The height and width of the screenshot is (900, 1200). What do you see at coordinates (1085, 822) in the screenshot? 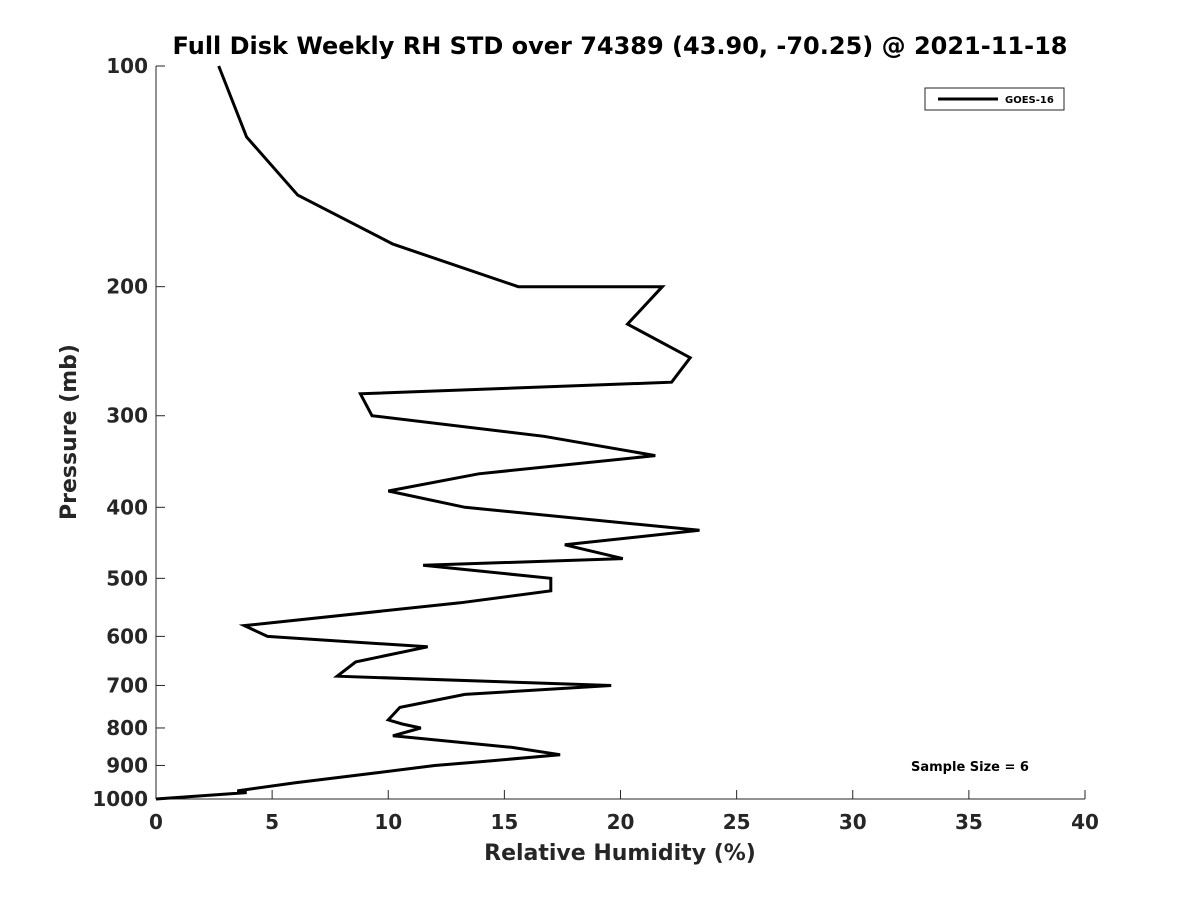
I see `x-tick-label: 40` at bounding box center [1085, 822].